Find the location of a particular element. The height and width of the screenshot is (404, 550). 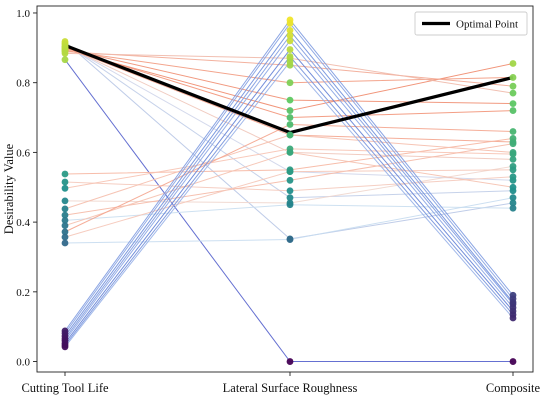

y-tick-label: 0.0 is located at coordinates (23, 363).